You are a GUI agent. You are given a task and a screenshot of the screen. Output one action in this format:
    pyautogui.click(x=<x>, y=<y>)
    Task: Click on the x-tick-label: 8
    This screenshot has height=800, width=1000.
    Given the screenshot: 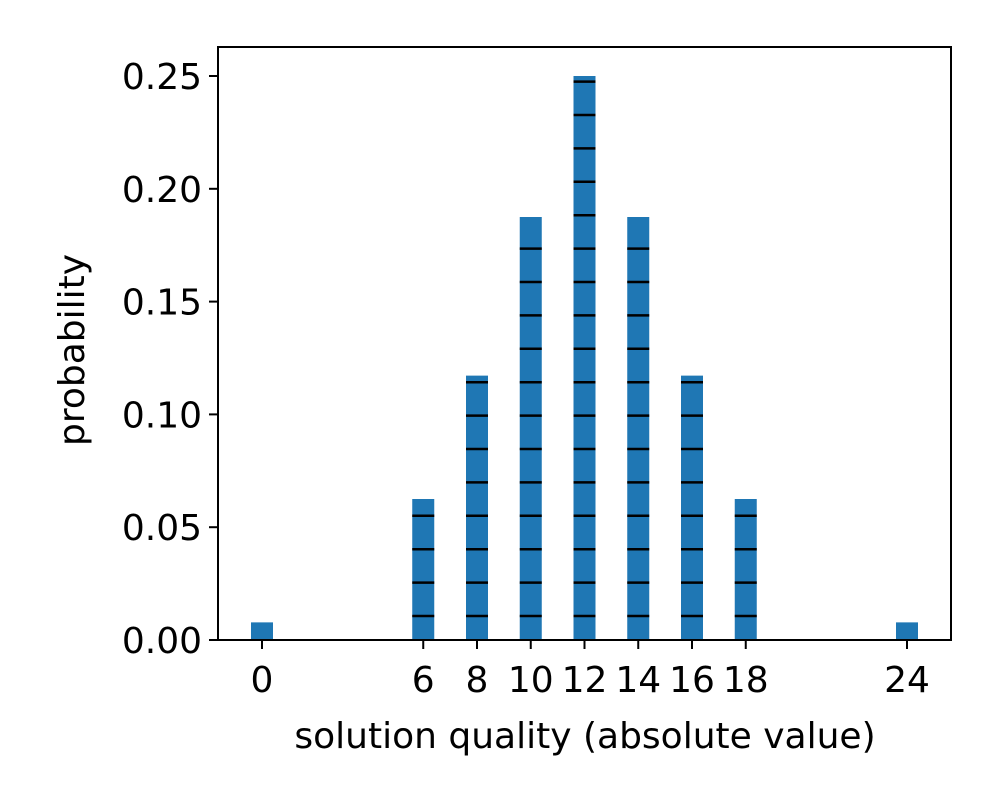 What is the action you would take?
    pyautogui.click(x=477, y=680)
    